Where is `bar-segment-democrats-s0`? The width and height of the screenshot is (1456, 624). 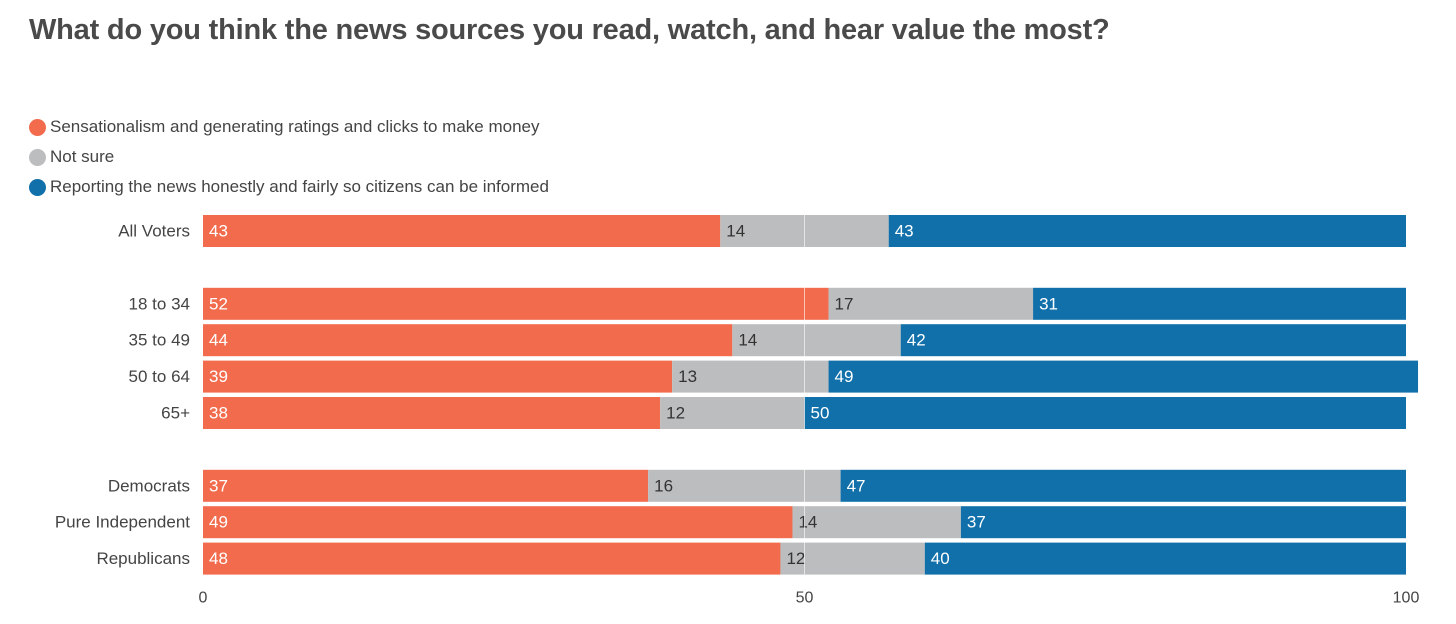 bar-segment-democrats-s0 is located at coordinates (426, 485).